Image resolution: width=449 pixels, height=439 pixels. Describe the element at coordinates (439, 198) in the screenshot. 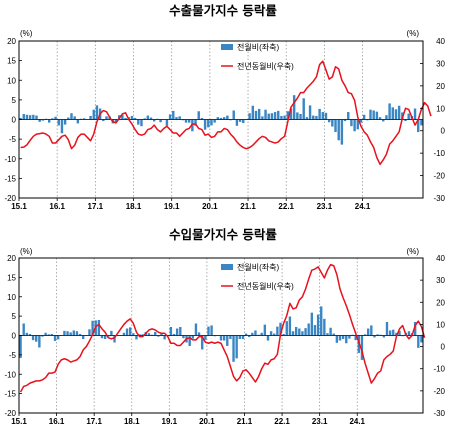

I see `right-tick-label: -30` at that location.